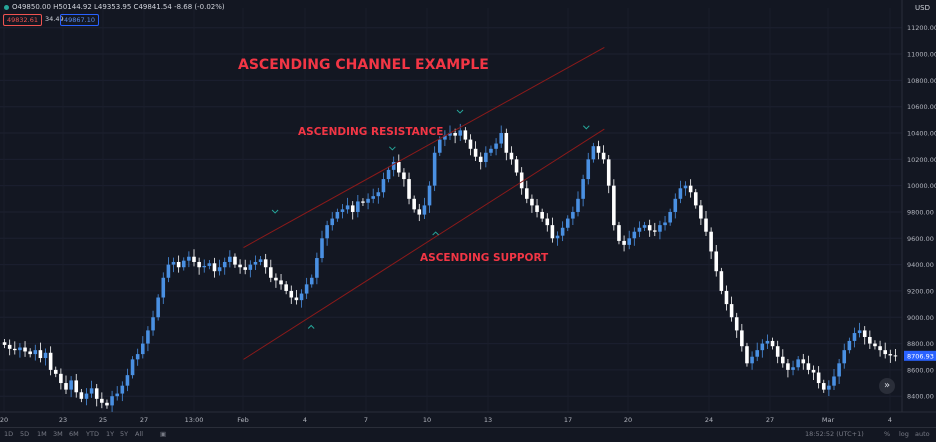 The height and width of the screenshot is (442, 936). What do you see at coordinates (103, 420) in the screenshot?
I see `x-tick-label: 25` at bounding box center [103, 420].